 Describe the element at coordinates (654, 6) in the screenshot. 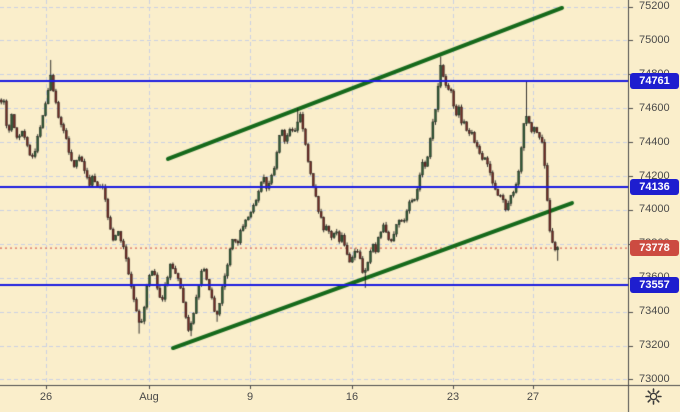

I see `price-tick-label: 75200` at that location.